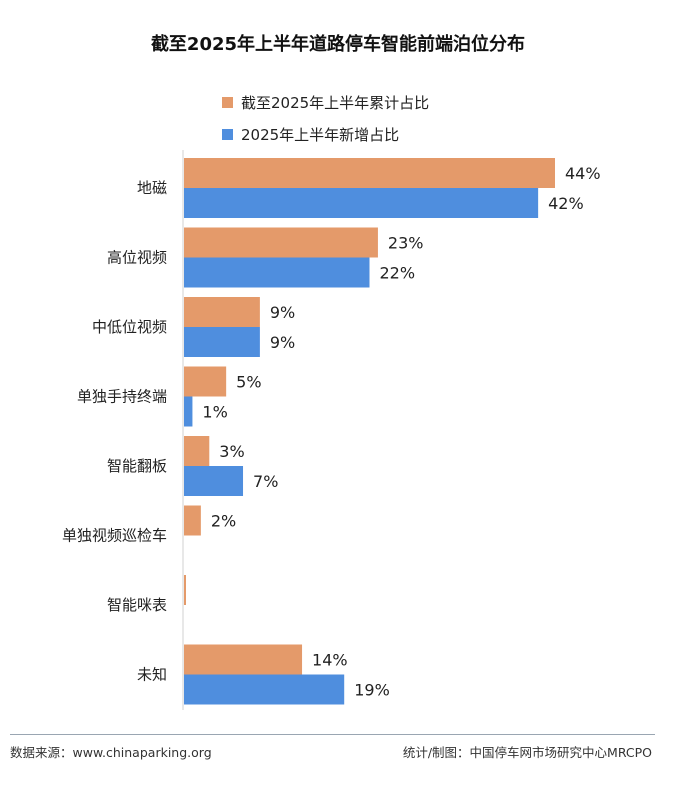 The width and height of the screenshot is (676, 787). I want to click on legend-label-cumulative: 截至2025年上半年累计占比, so click(335, 102).